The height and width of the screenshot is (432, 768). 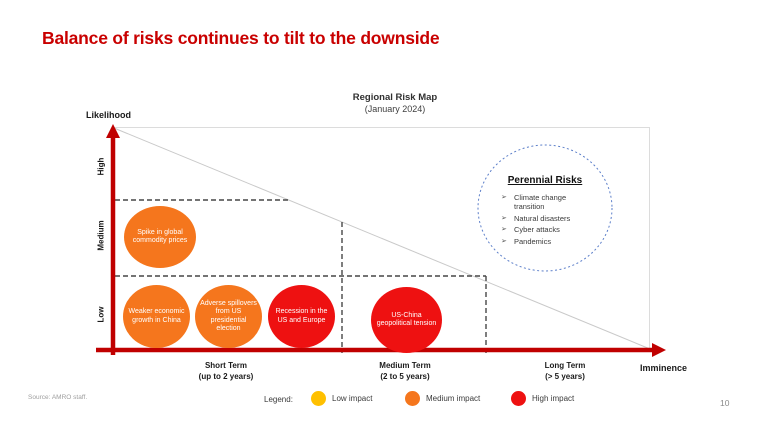 I want to click on y-tick-medium: Medium, so click(x=101, y=235).